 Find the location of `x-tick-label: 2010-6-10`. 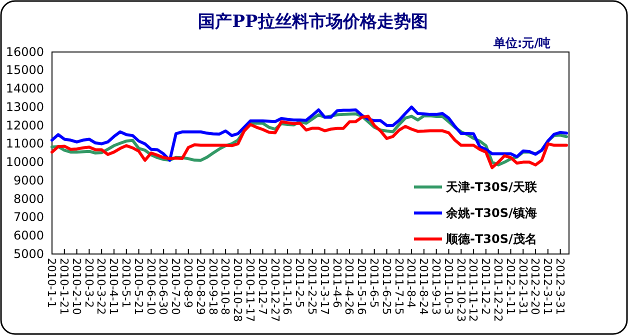

x-tick-label: 2010-6-10 is located at coordinates (151, 286).